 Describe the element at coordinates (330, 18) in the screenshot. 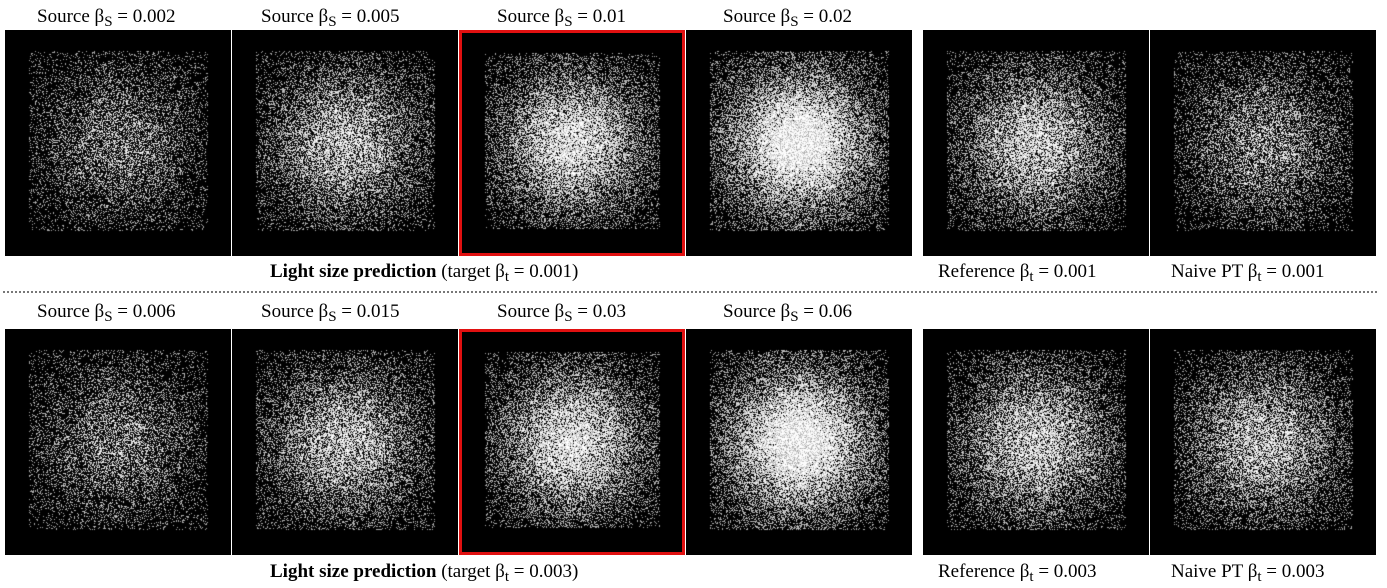

I see `row1-source2-label: Source βS = 0.005` at that location.